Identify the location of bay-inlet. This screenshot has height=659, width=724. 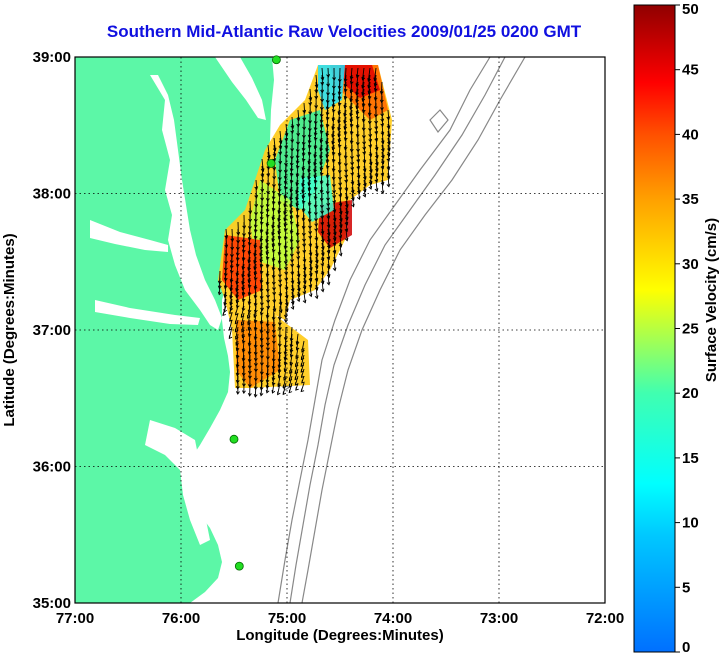
(129, 236).